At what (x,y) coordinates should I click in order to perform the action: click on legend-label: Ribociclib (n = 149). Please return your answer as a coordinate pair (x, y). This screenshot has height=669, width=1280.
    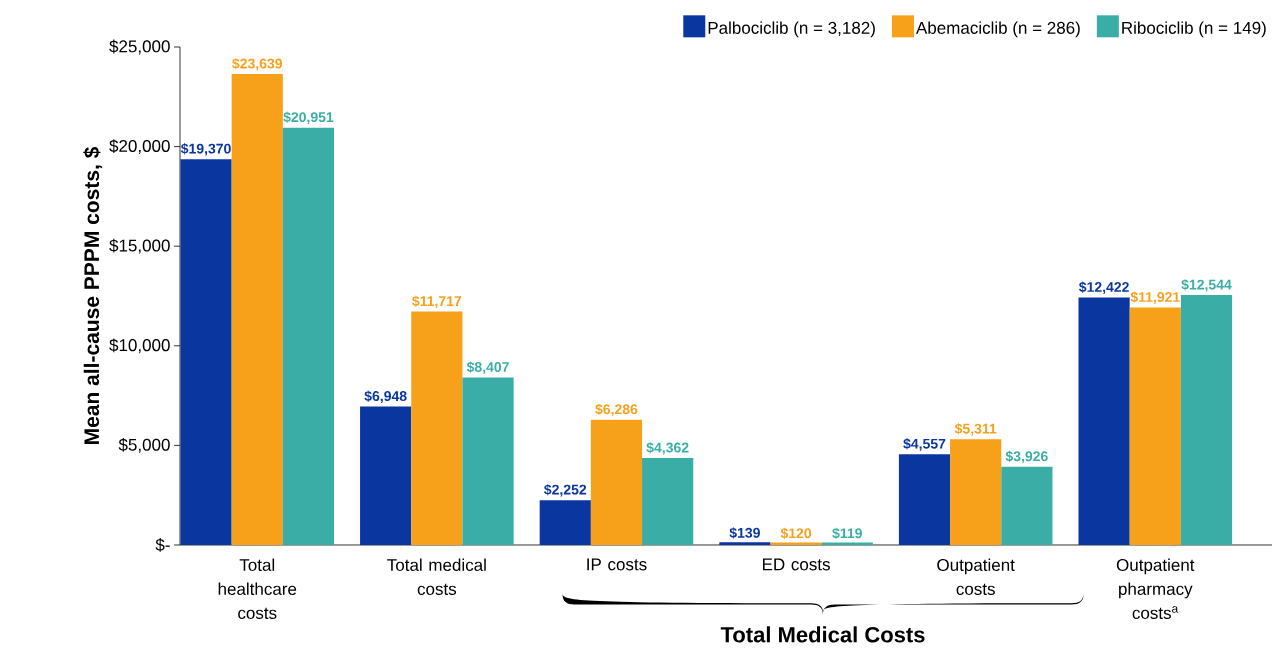
    Looking at the image, I should click on (1194, 29).